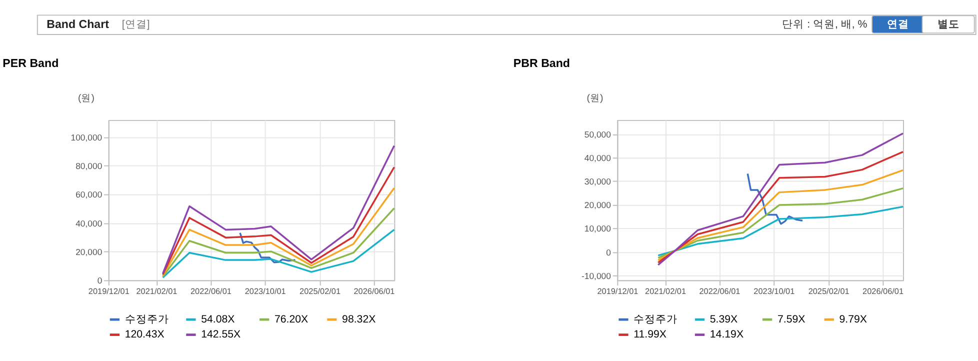 The width and height of the screenshot is (978, 361). I want to click on legend-label: 7.59X, so click(791, 319).